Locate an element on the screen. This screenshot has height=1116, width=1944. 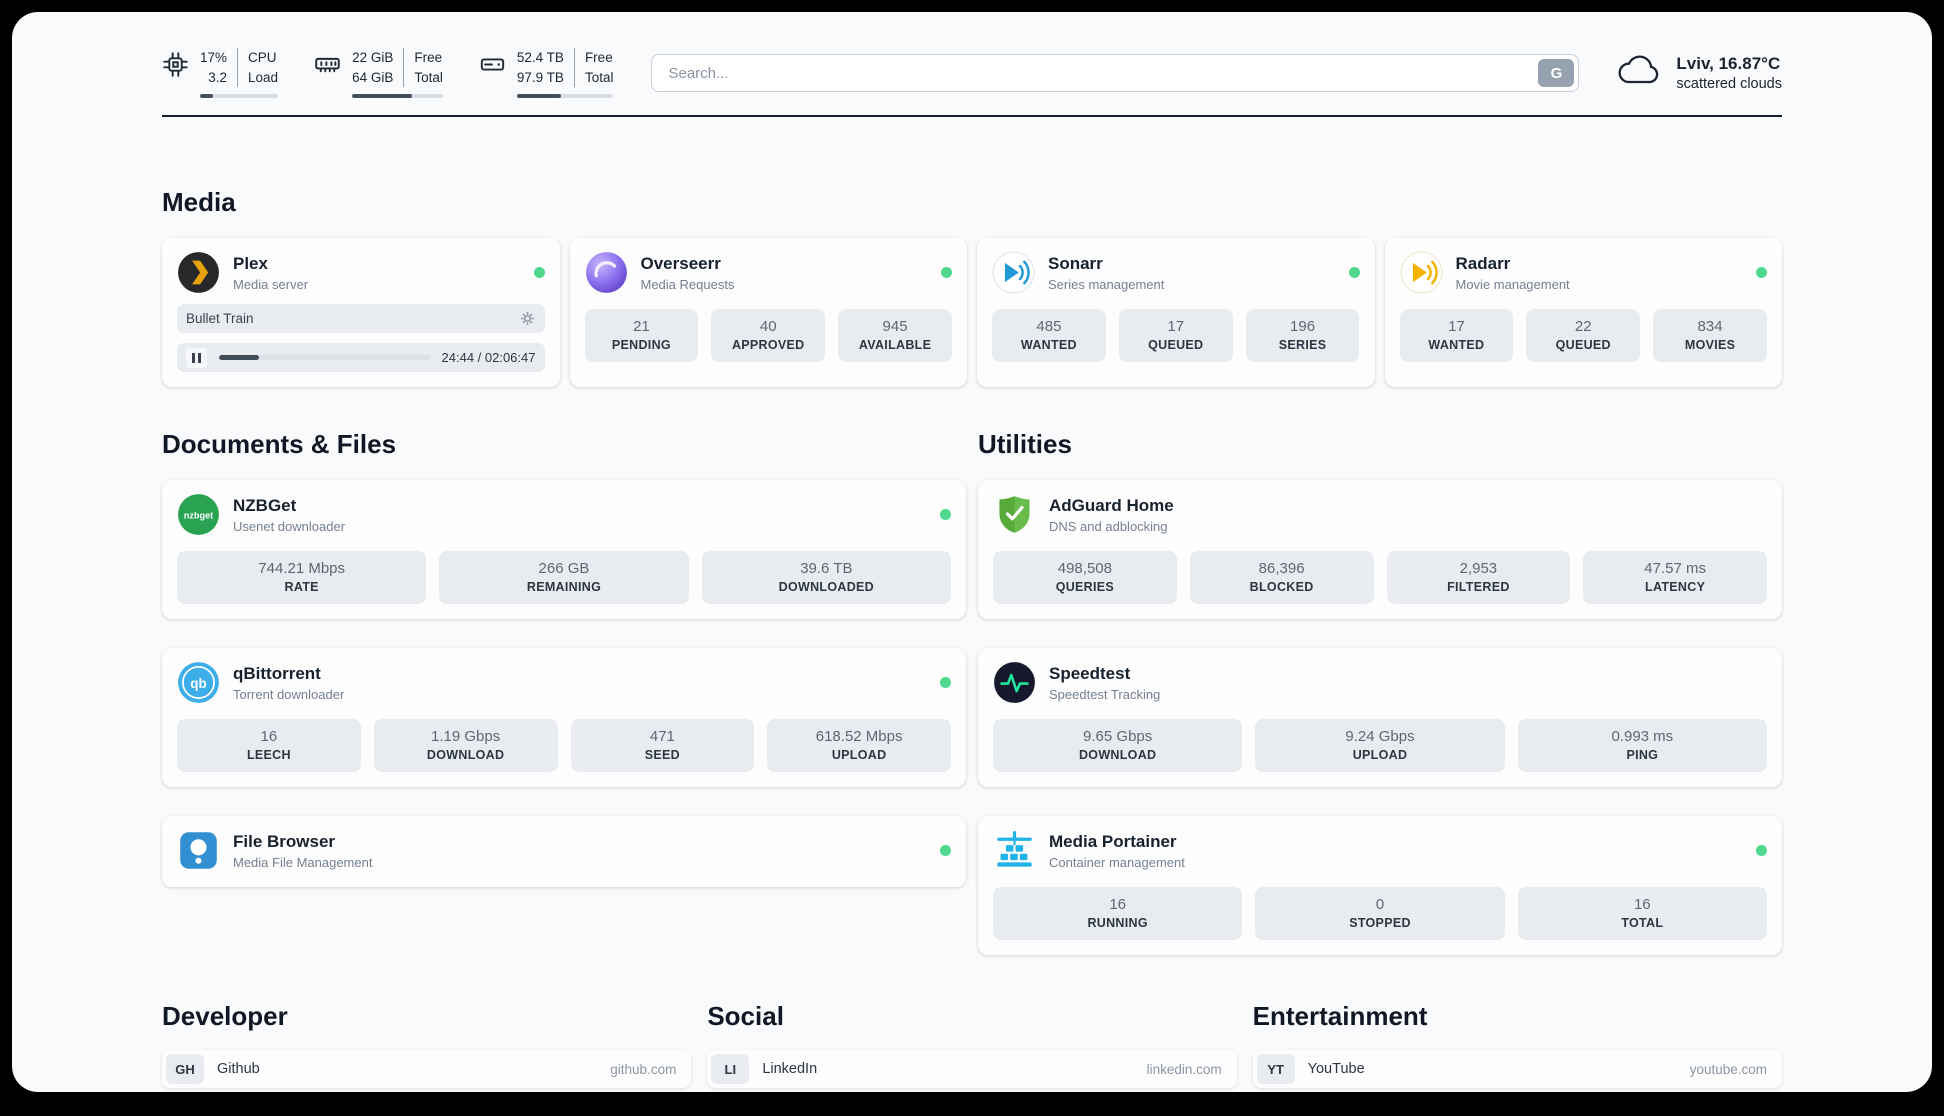
search-input is located at coordinates (1115, 73).